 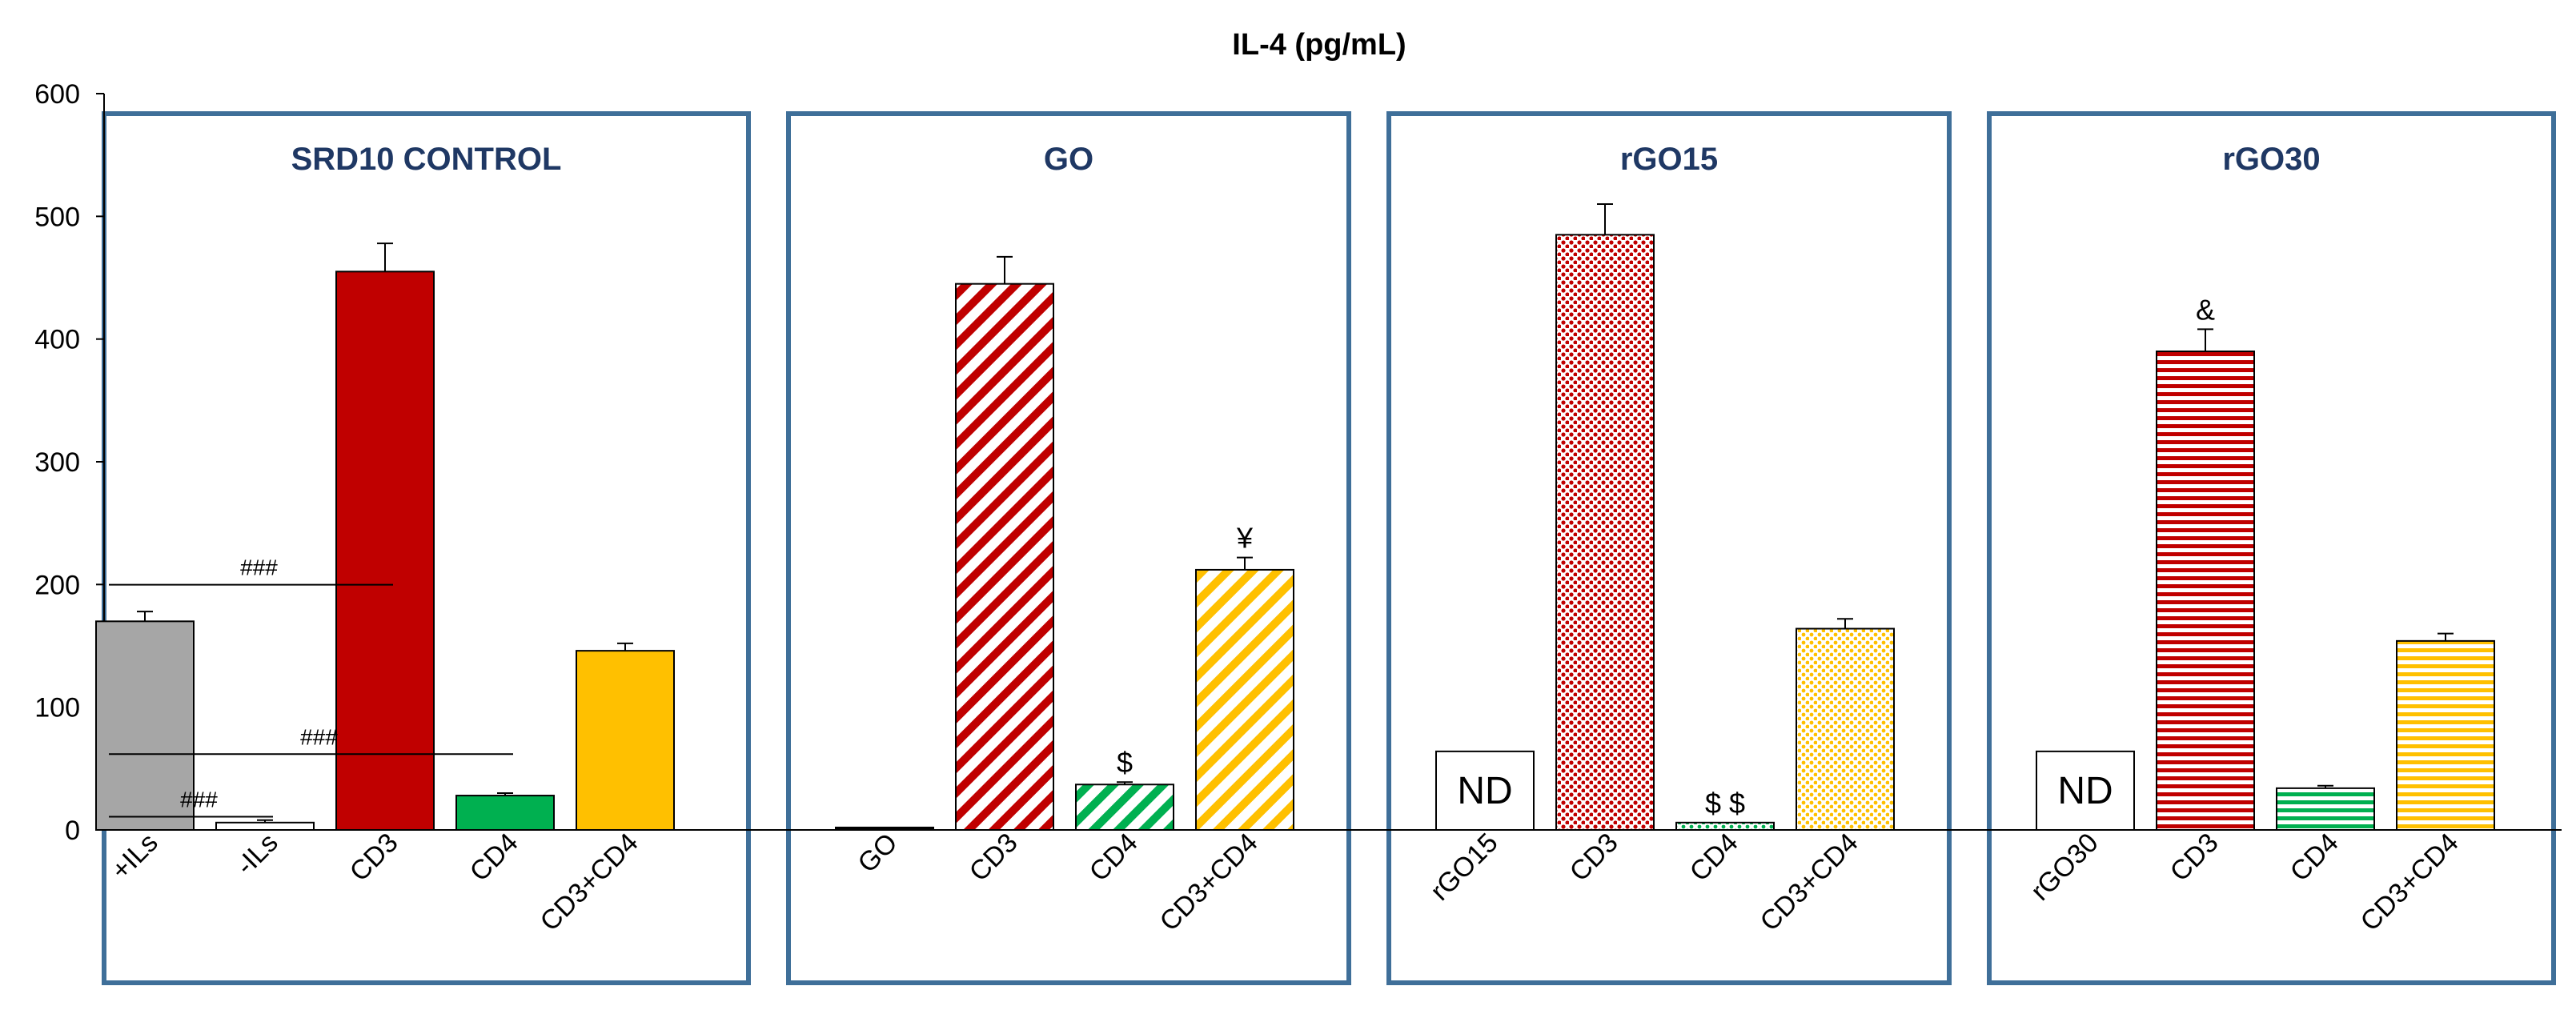 What do you see at coordinates (311, 686) in the screenshot?
I see `annotations: ### ### ###` at bounding box center [311, 686].